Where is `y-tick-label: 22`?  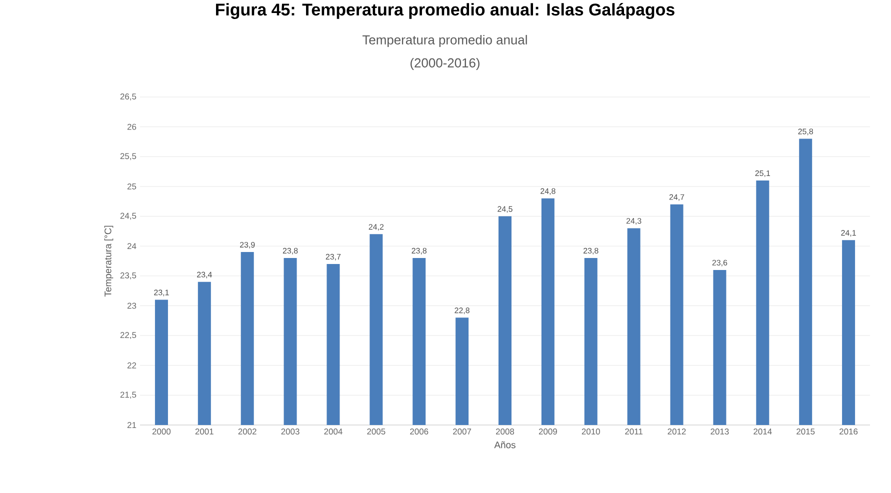
y-tick-label: 22 is located at coordinates (131, 365).